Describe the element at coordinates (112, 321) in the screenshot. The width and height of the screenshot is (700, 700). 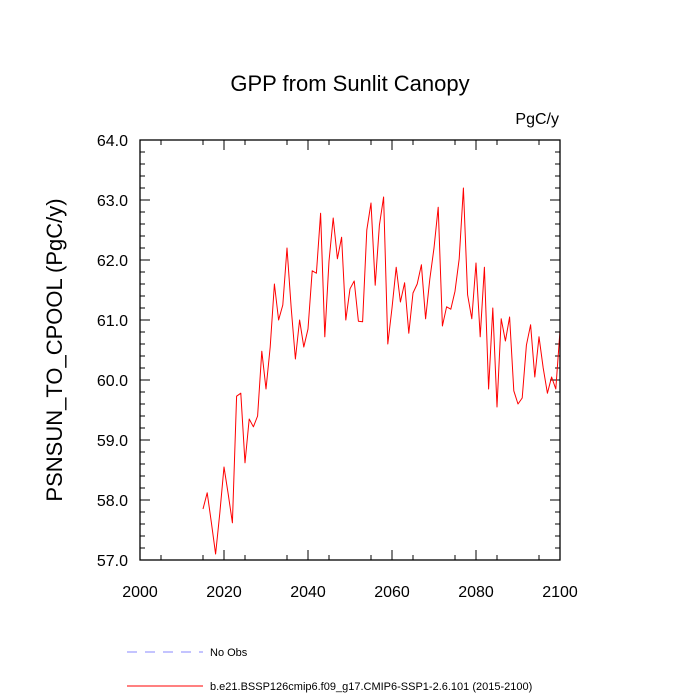
I see `y-tick-label: 61.0` at that location.